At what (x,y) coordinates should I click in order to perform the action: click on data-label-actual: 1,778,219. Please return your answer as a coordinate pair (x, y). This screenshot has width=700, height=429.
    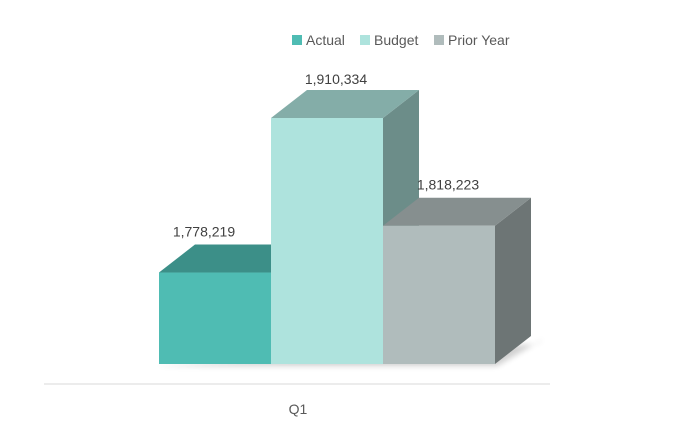
    Looking at the image, I should click on (204, 232).